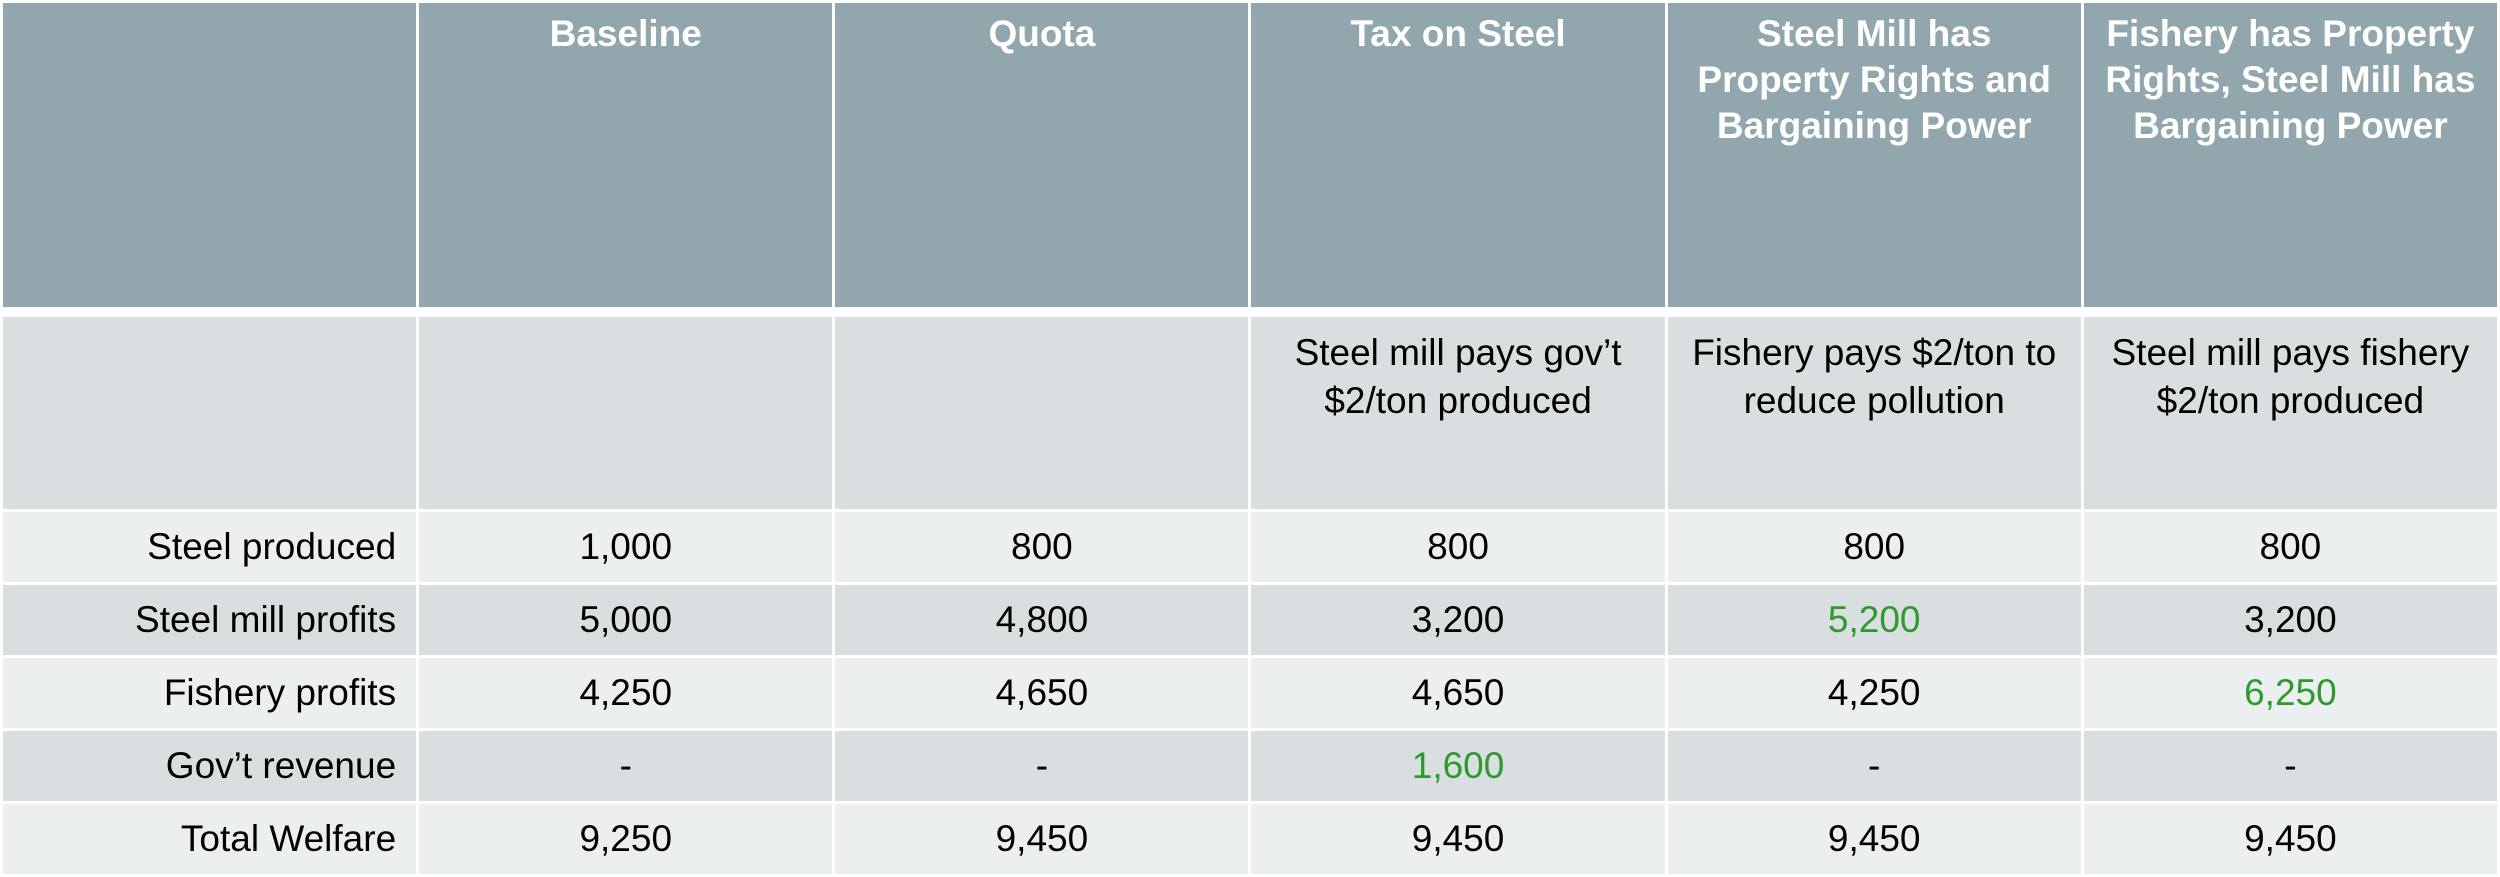 Image resolution: width=2500 pixels, height=877 pixels. Describe the element at coordinates (2290, 693) in the screenshot. I see `value-cell: 6,250` at that location.